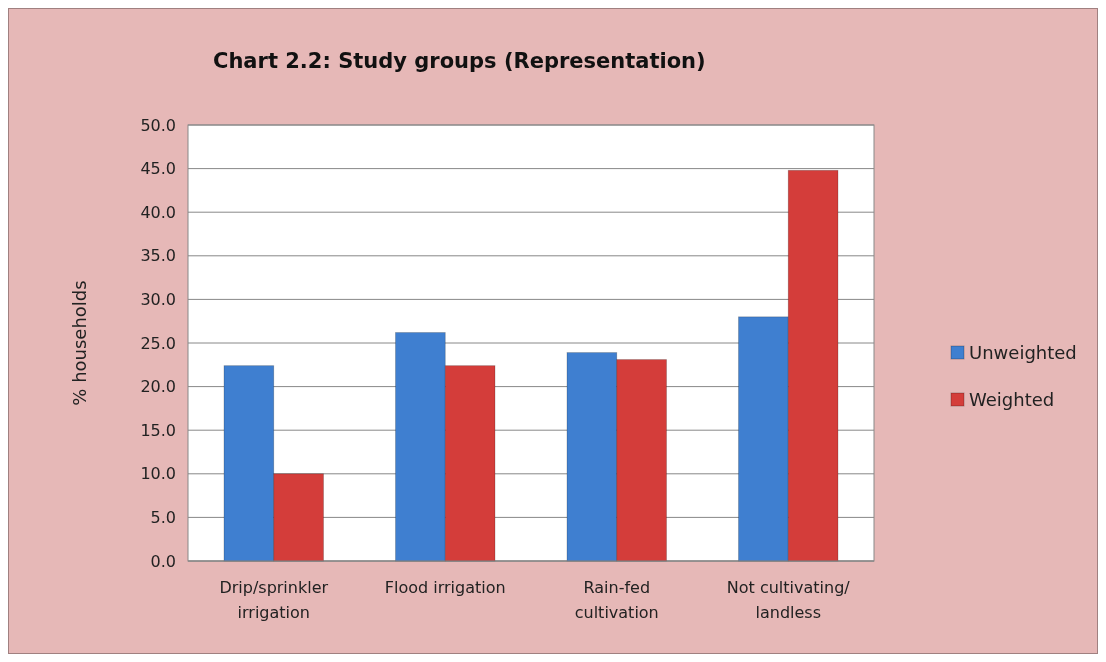  Describe the element at coordinates (788, 600) in the screenshot. I see `x-tick-label: Not cultivating/ landless` at that location.